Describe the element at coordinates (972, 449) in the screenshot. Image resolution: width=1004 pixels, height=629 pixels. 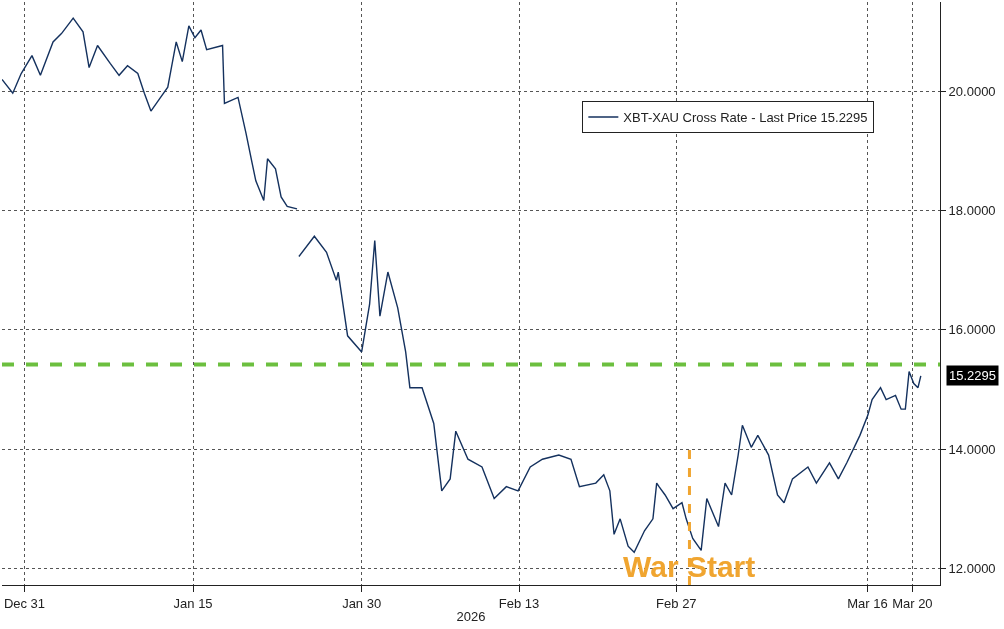
I see `y-tick-label: 14.0000` at that location.